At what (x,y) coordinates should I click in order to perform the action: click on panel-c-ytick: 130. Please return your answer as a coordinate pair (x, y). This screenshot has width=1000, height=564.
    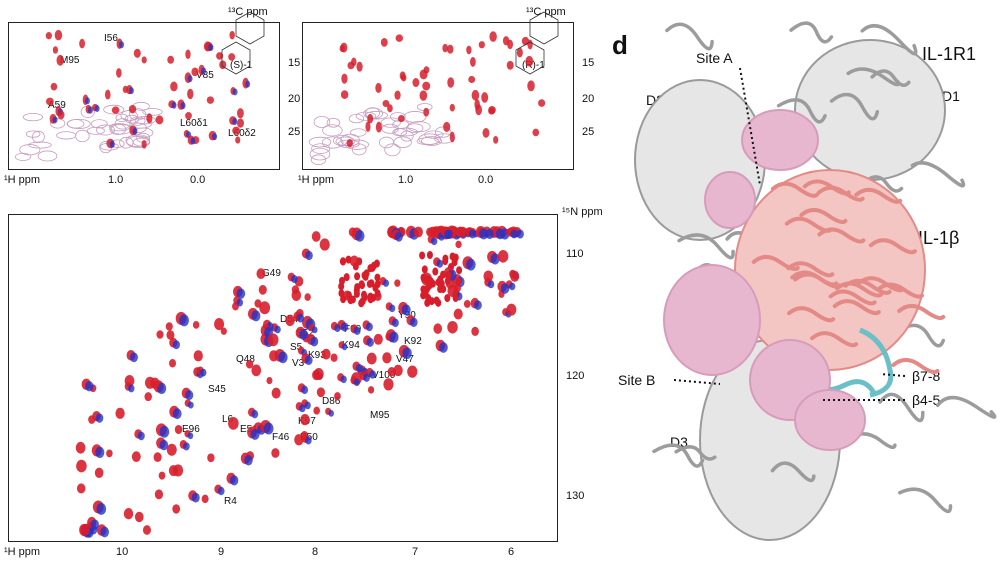
    Looking at the image, I should click on (575, 496).